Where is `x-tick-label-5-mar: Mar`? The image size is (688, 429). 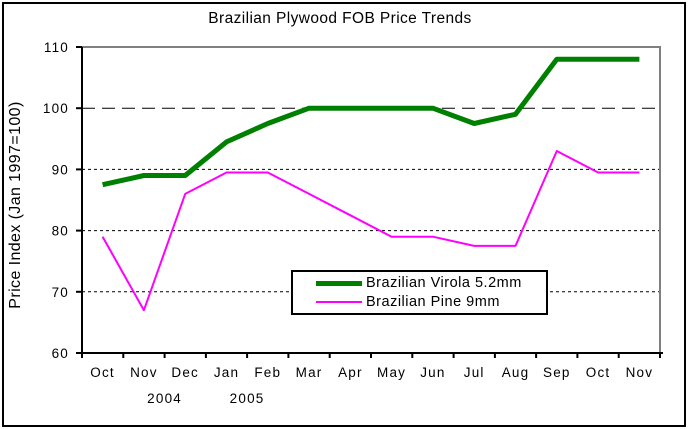 x-tick-label-5-mar: Mar is located at coordinates (309, 372).